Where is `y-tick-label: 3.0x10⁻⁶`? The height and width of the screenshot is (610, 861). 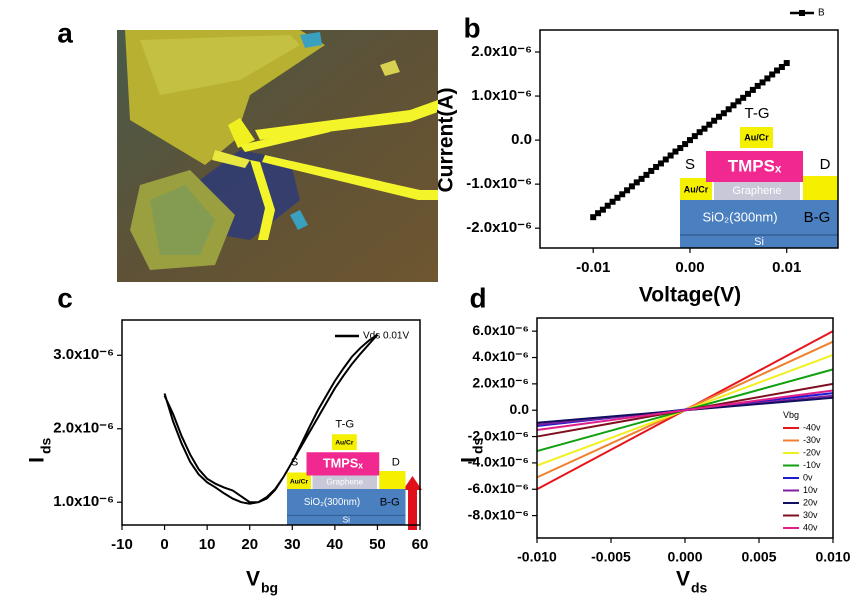 y-tick-label: 3.0x10⁻⁶ is located at coordinates (83, 354).